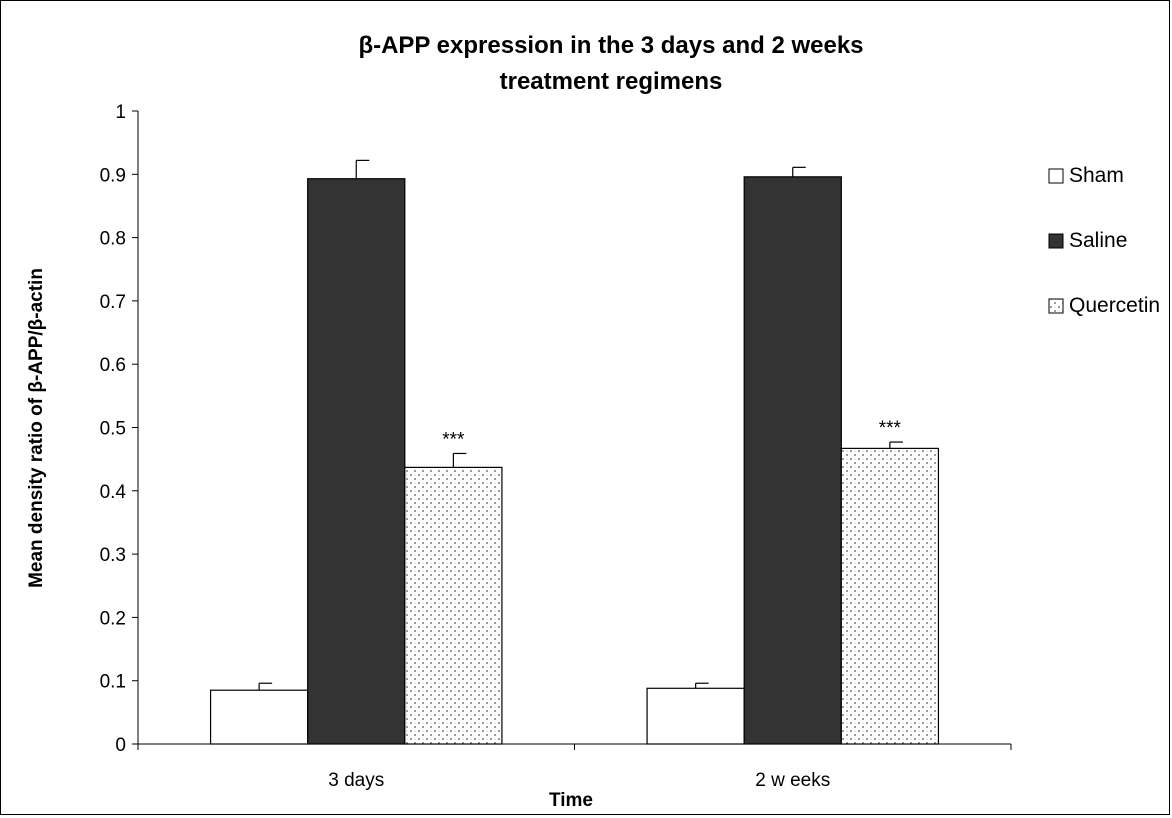  I want to click on y-tick-label: 0.1, so click(113, 682).